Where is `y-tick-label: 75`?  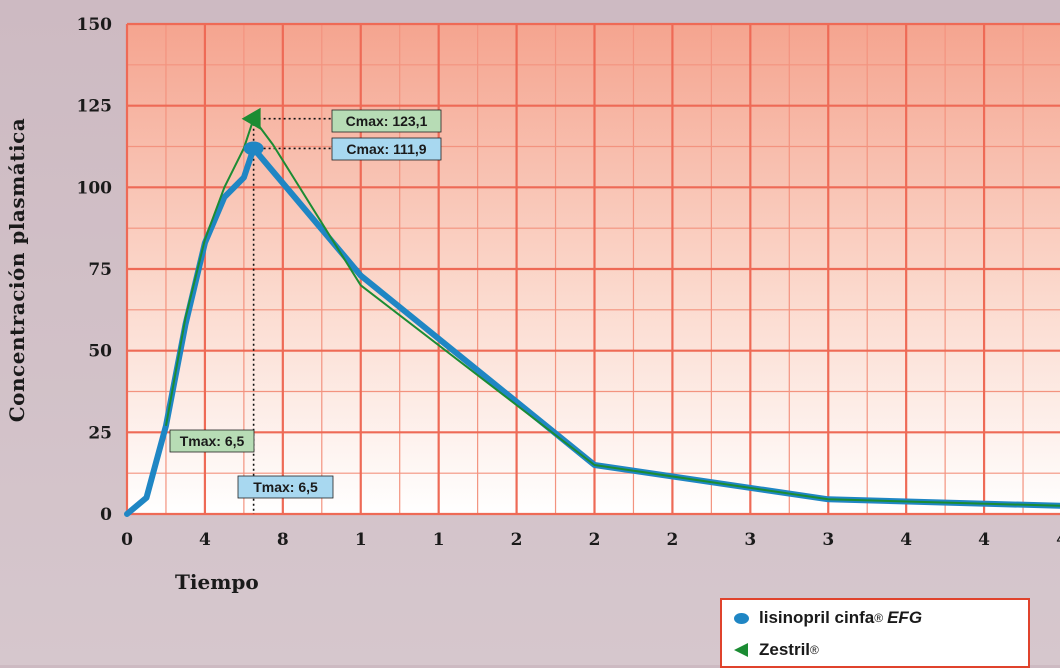
y-tick-label: 75 is located at coordinates (100, 270).